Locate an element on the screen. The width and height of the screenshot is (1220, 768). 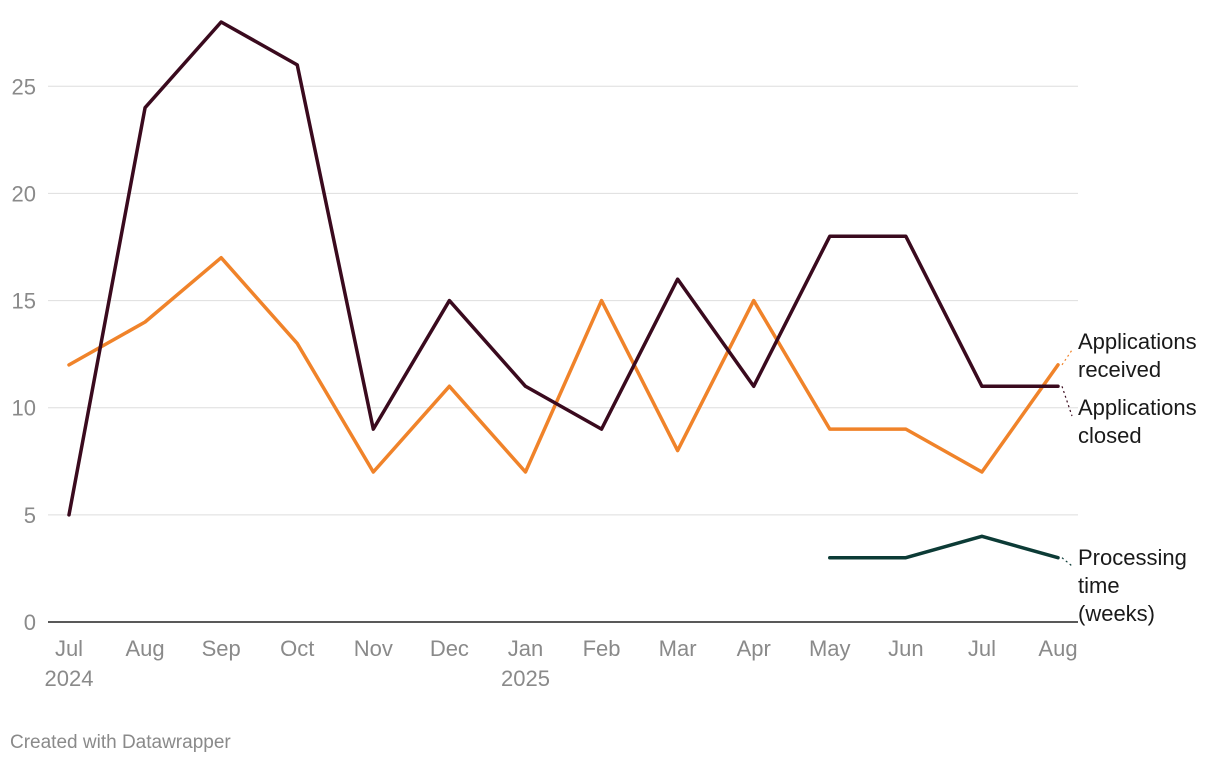
x-tick-label: Dec is located at coordinates (449, 648).